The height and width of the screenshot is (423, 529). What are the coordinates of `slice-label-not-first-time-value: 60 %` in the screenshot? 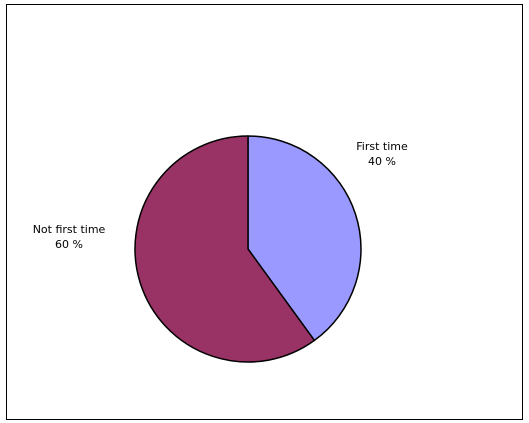 It's located at (69, 244).